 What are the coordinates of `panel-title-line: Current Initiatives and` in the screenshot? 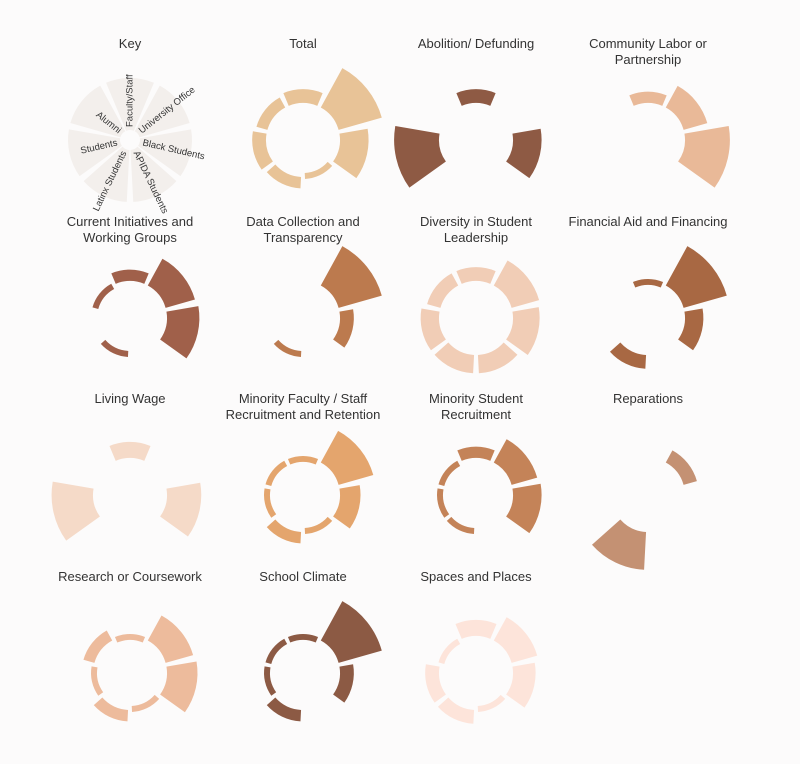 It's located at (130, 221).